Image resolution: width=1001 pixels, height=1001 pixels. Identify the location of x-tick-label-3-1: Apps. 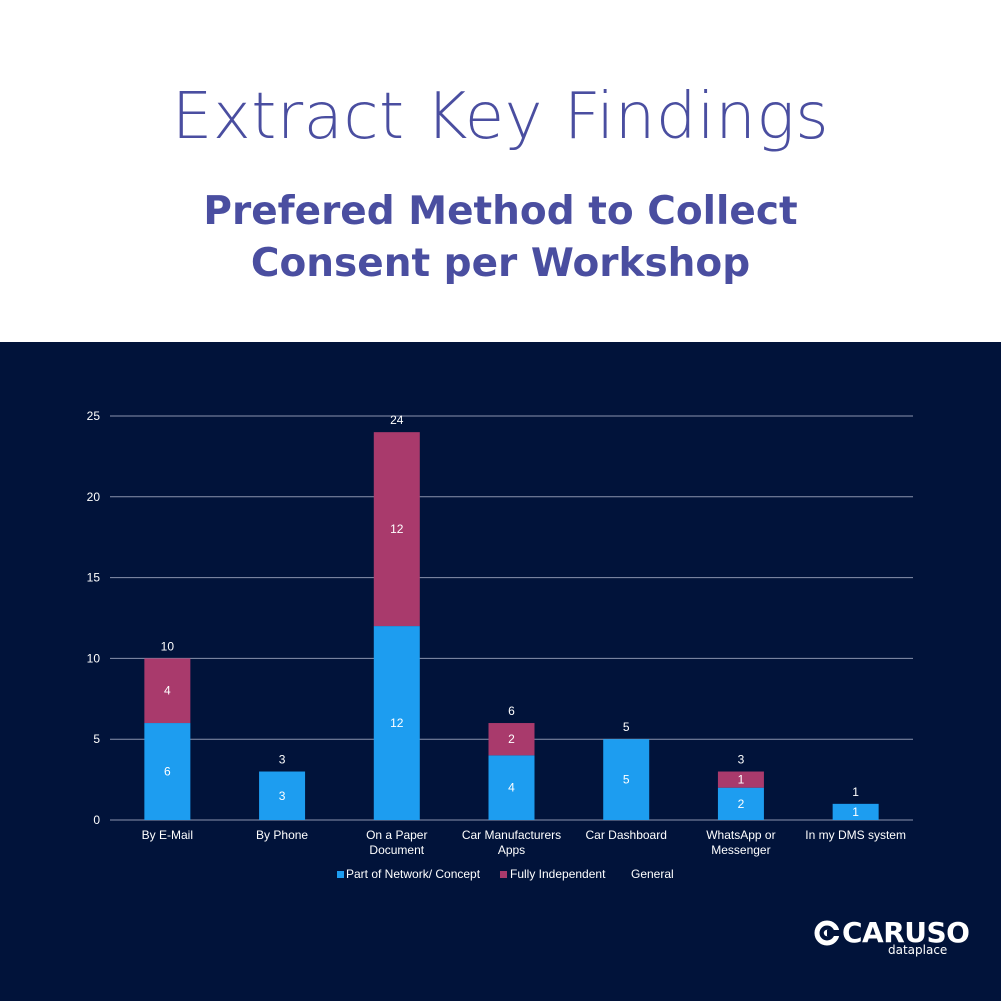
(511, 850).